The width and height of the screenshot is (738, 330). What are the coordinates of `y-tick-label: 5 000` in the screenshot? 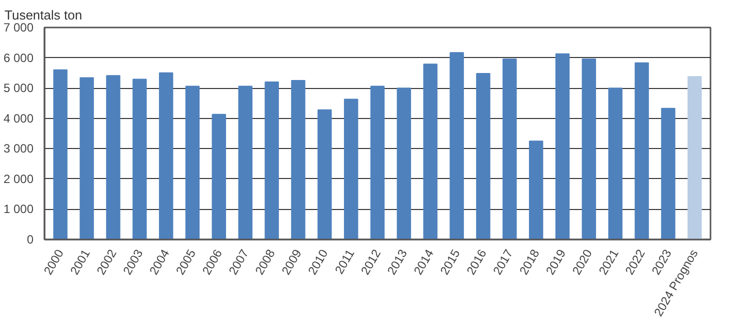 It's located at (18, 88).